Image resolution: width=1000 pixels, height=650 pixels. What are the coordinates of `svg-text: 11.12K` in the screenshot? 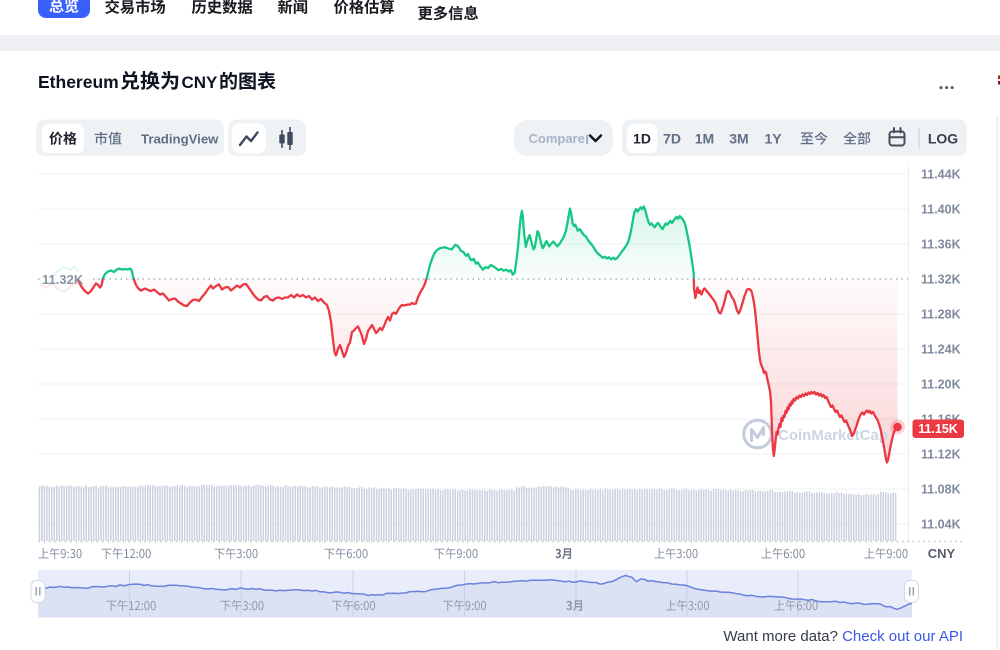 It's located at (941, 455).